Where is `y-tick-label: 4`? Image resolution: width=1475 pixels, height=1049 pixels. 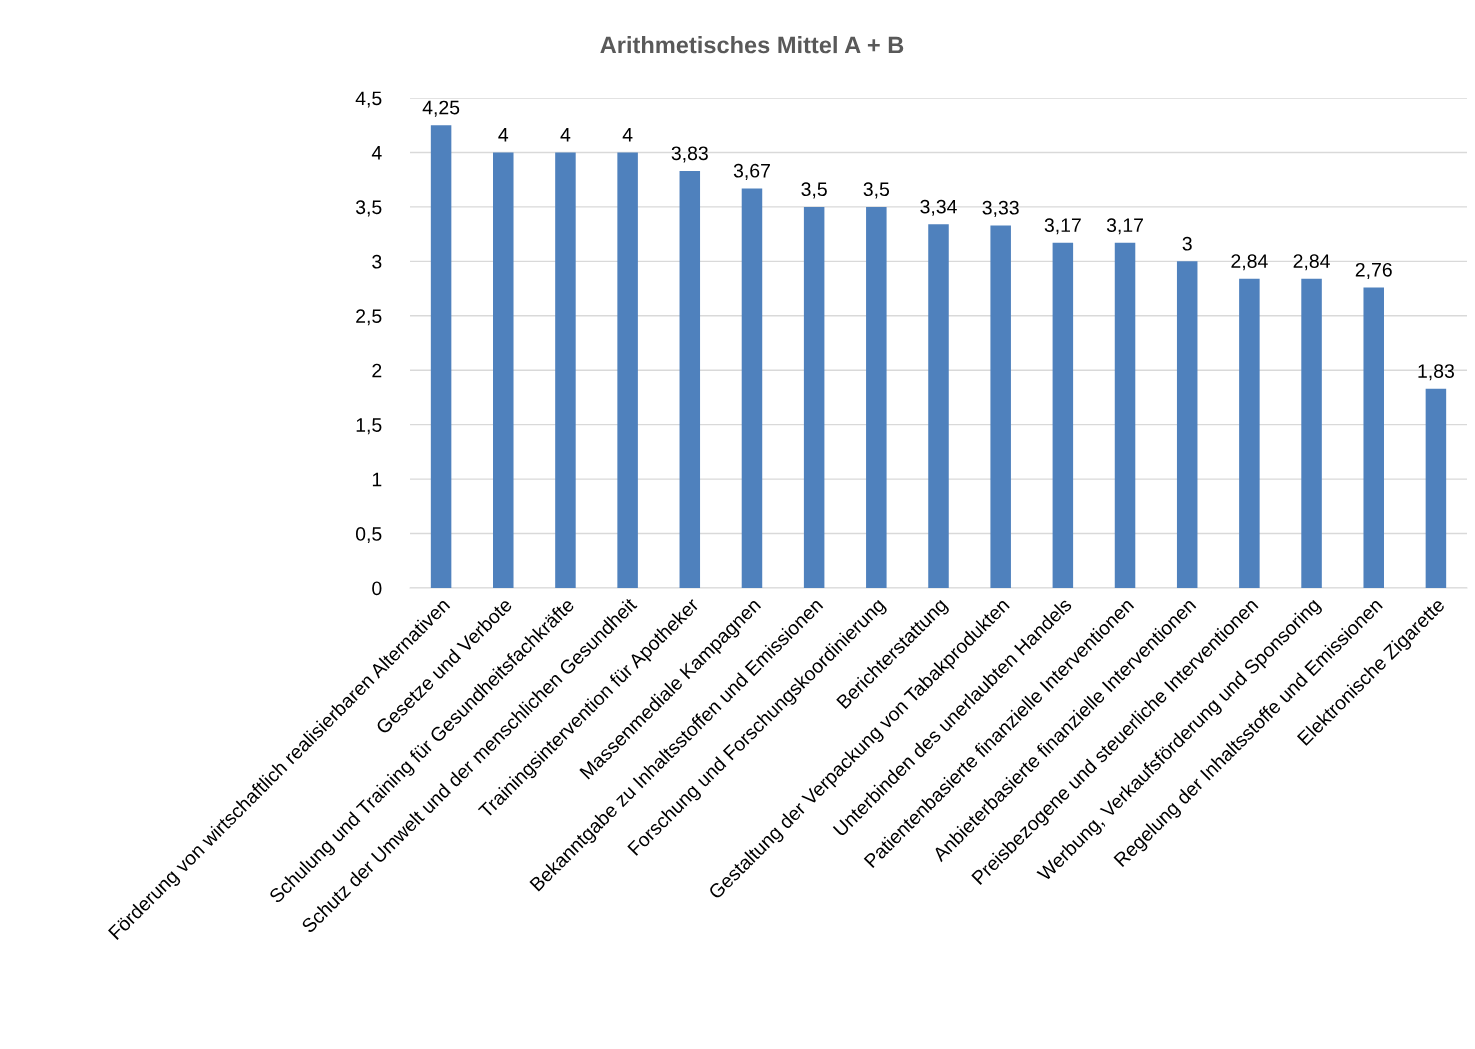
y-tick-label: 4 is located at coordinates (376, 153).